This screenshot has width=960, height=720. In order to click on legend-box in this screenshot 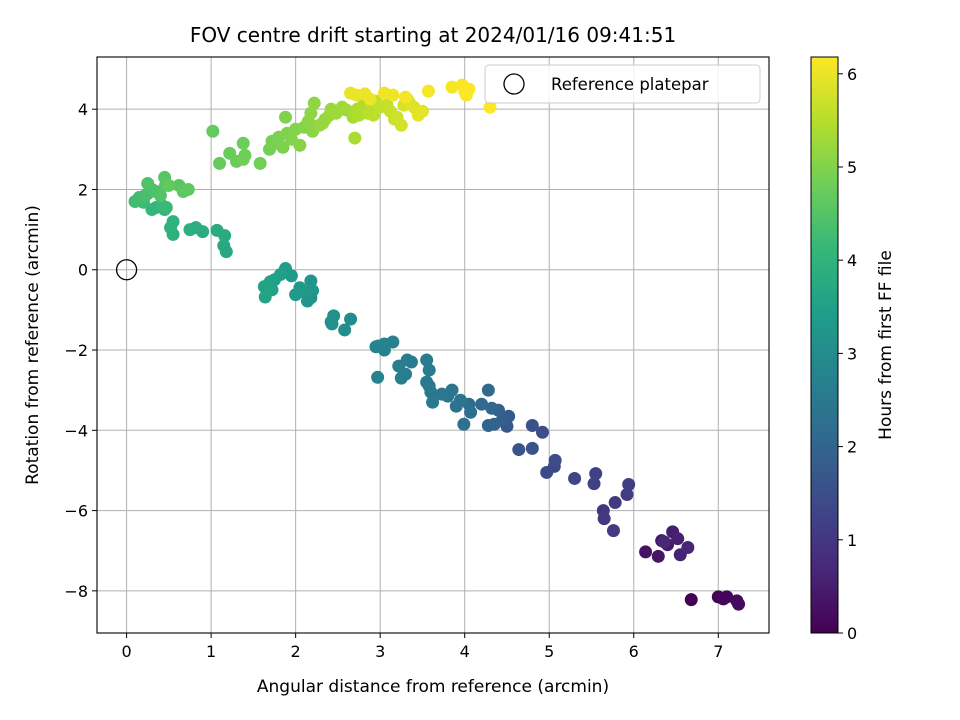, I will do `click(622, 84)`.